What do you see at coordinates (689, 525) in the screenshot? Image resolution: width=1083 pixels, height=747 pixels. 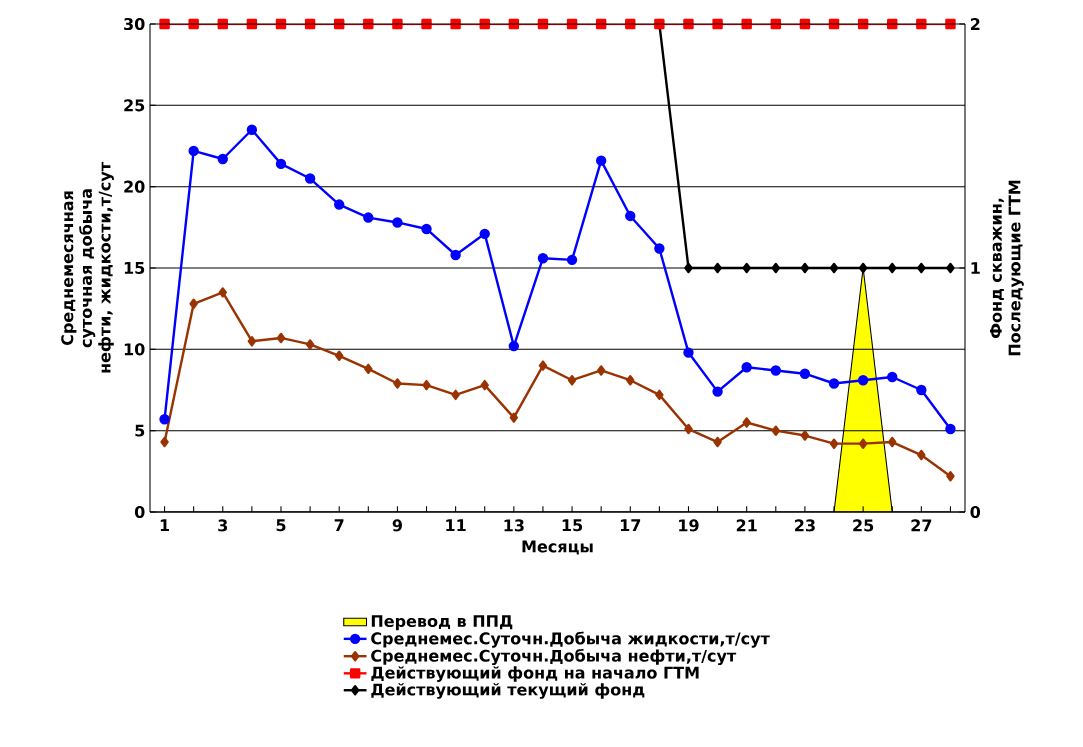 I see `x-tick-label: 19` at bounding box center [689, 525].